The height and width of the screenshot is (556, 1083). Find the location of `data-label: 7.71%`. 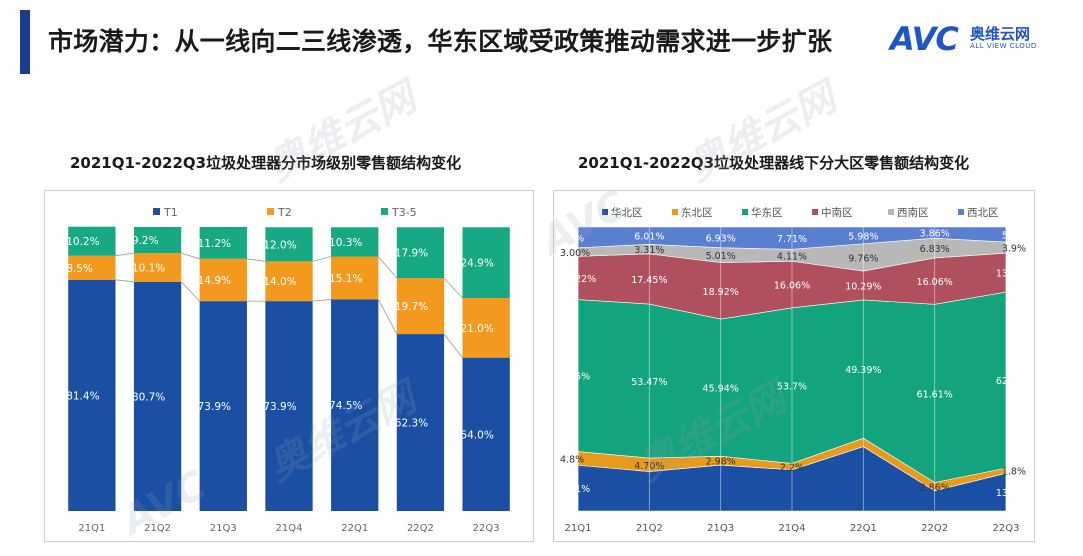

data-label: 7.71% is located at coordinates (792, 239).